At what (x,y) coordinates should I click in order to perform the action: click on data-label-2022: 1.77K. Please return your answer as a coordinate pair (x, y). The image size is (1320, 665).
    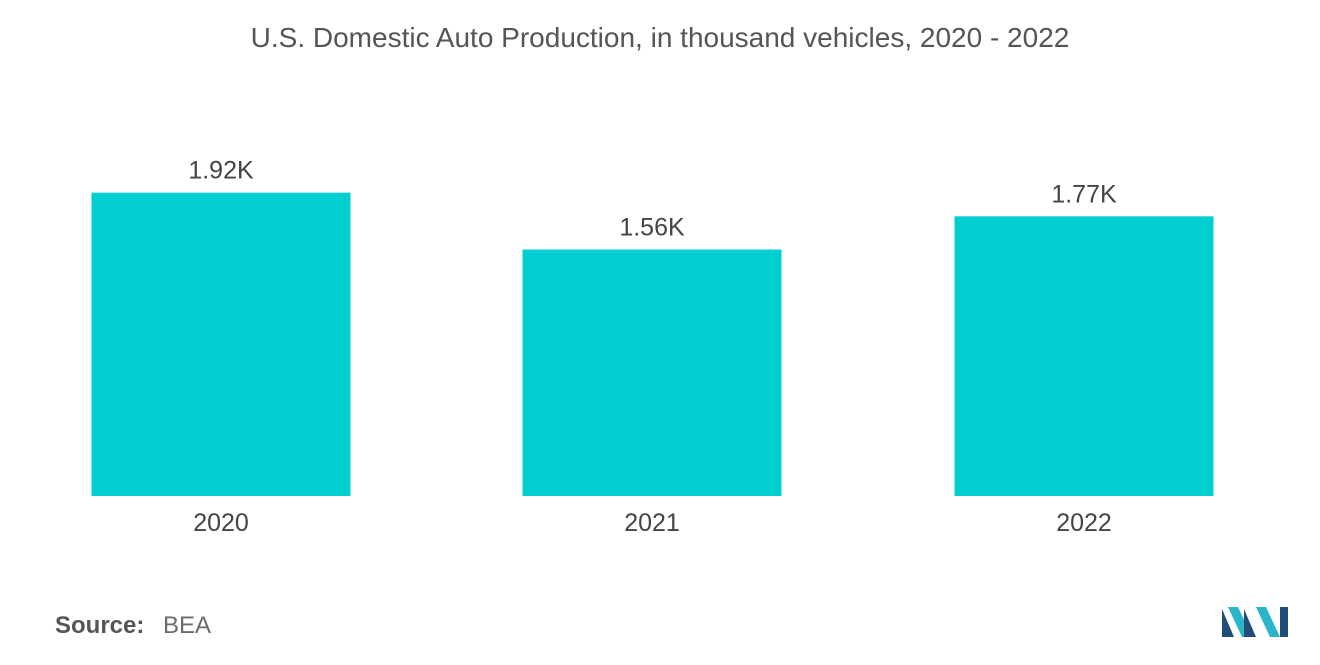
    Looking at the image, I should click on (1084, 194).